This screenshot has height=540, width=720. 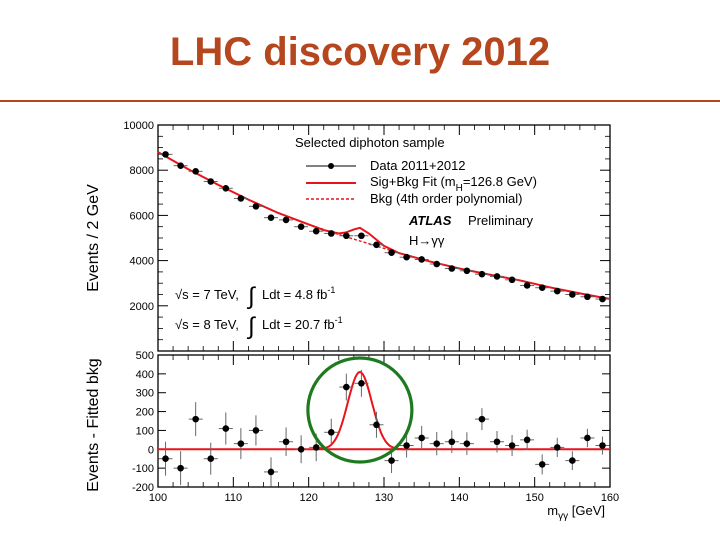 I want to click on legend-data-marker, so click(x=331, y=166).